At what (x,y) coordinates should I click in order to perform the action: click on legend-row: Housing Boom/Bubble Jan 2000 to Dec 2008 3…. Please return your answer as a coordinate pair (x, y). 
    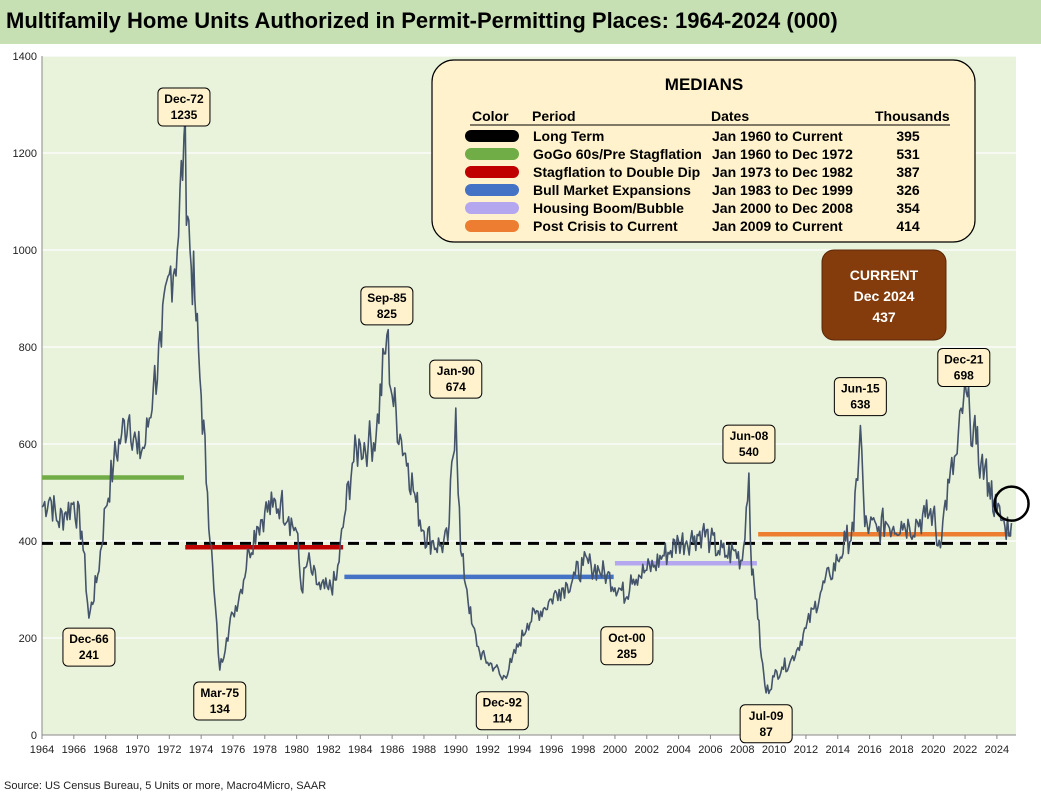
    Looking at the image, I should click on (692, 208).